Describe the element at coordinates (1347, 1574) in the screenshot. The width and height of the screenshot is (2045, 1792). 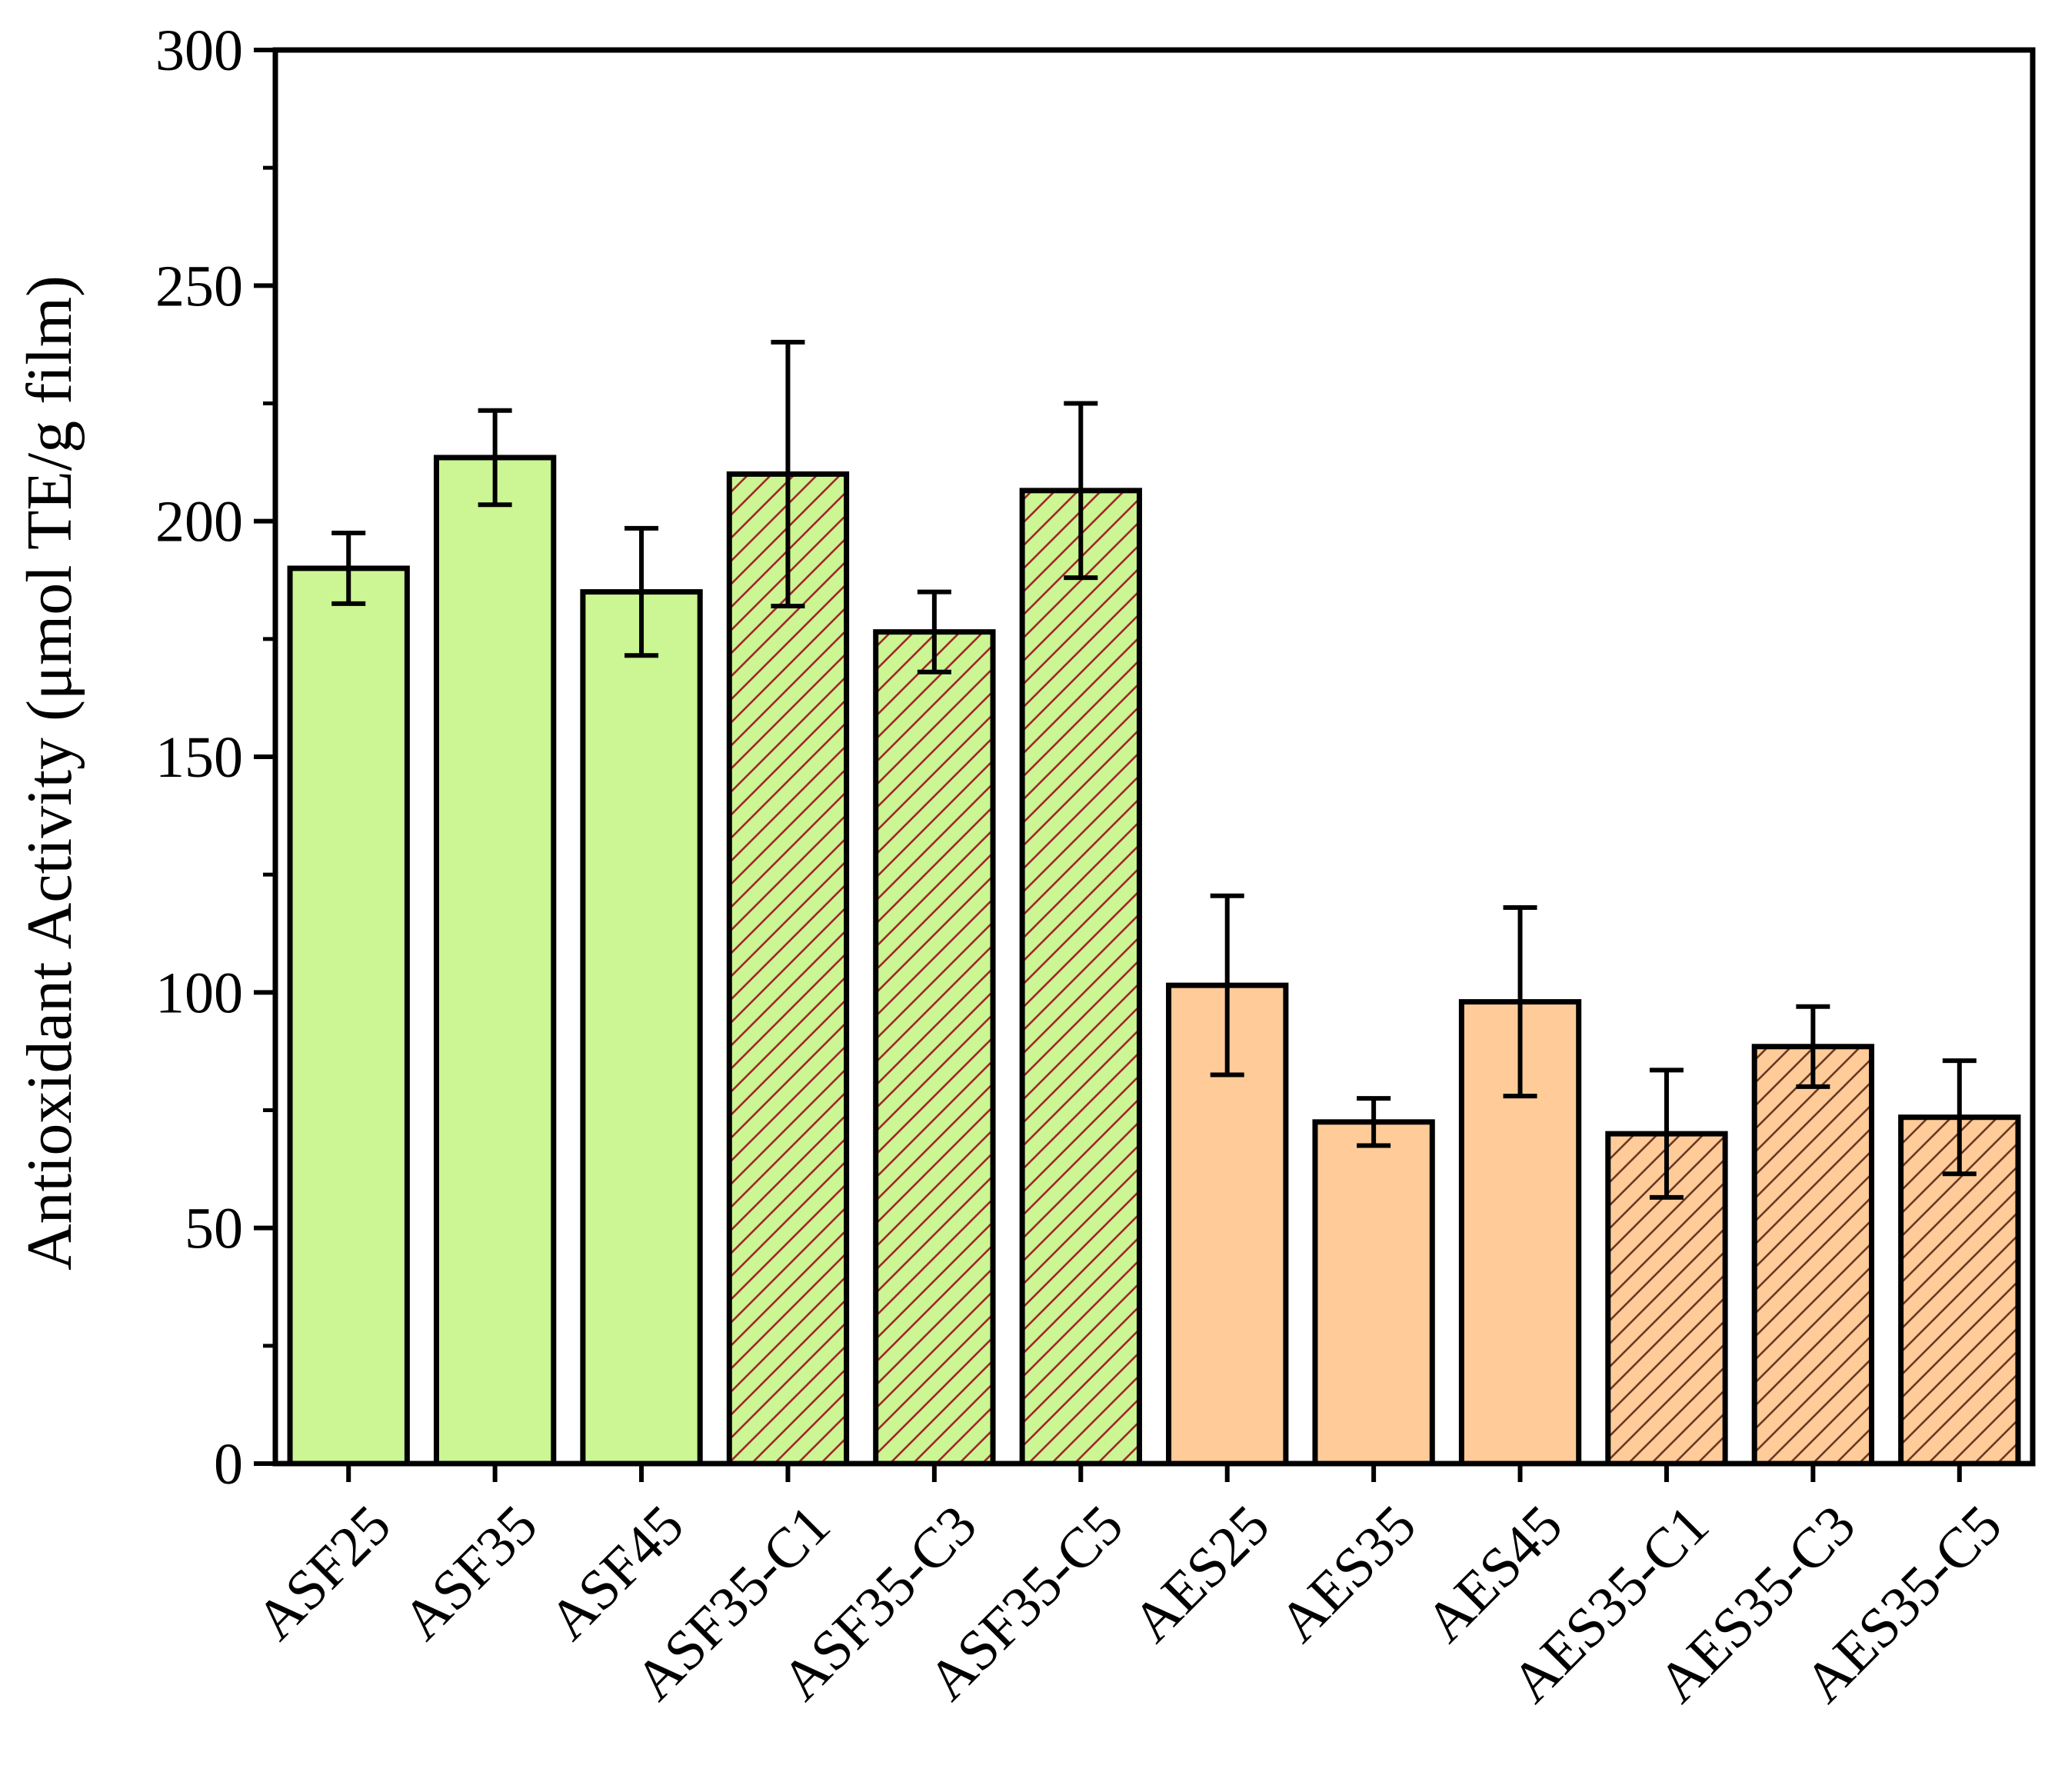
I see `x-tick-label-AES35: AES35` at that location.